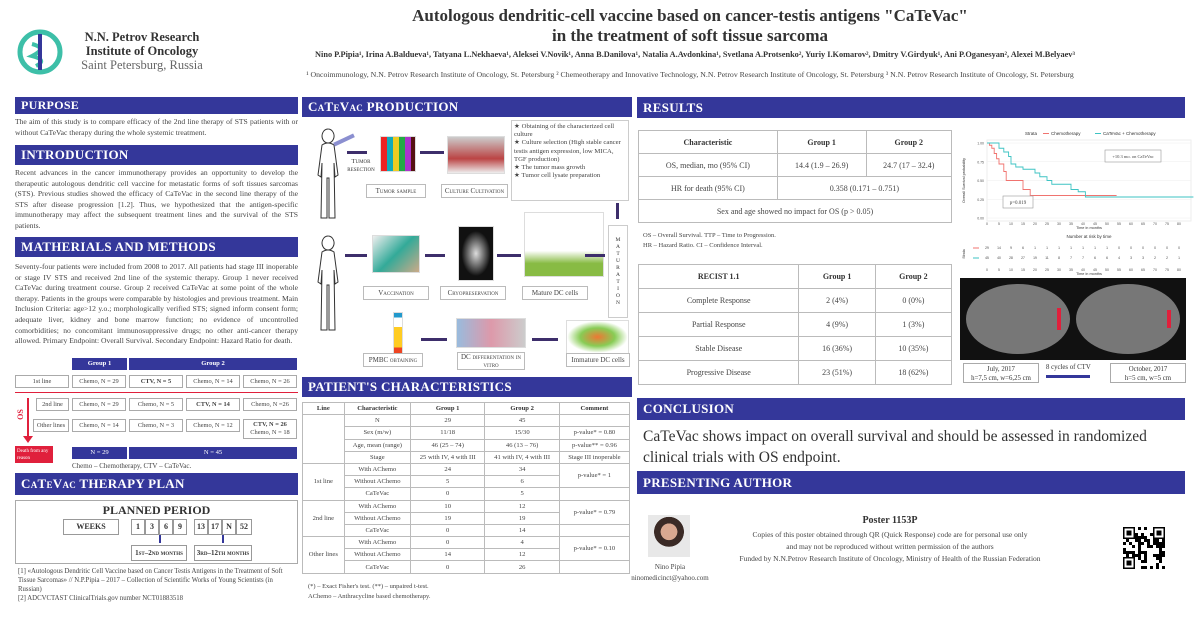 This screenshot has width=1200, height=632. I want to click on mature-dc-flow-plots, so click(564, 244).